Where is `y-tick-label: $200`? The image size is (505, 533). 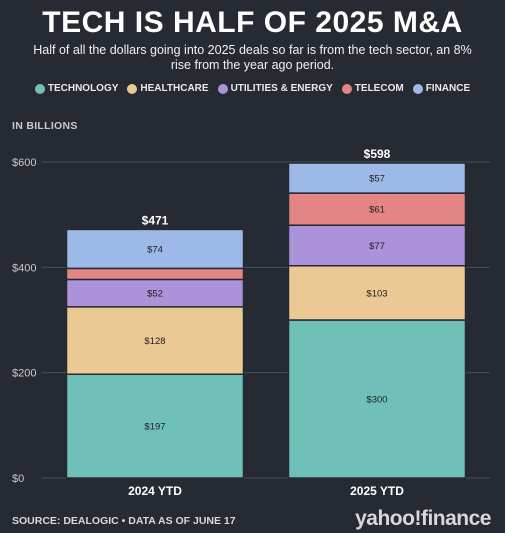
y-tick-label: $200 is located at coordinates (24, 374).